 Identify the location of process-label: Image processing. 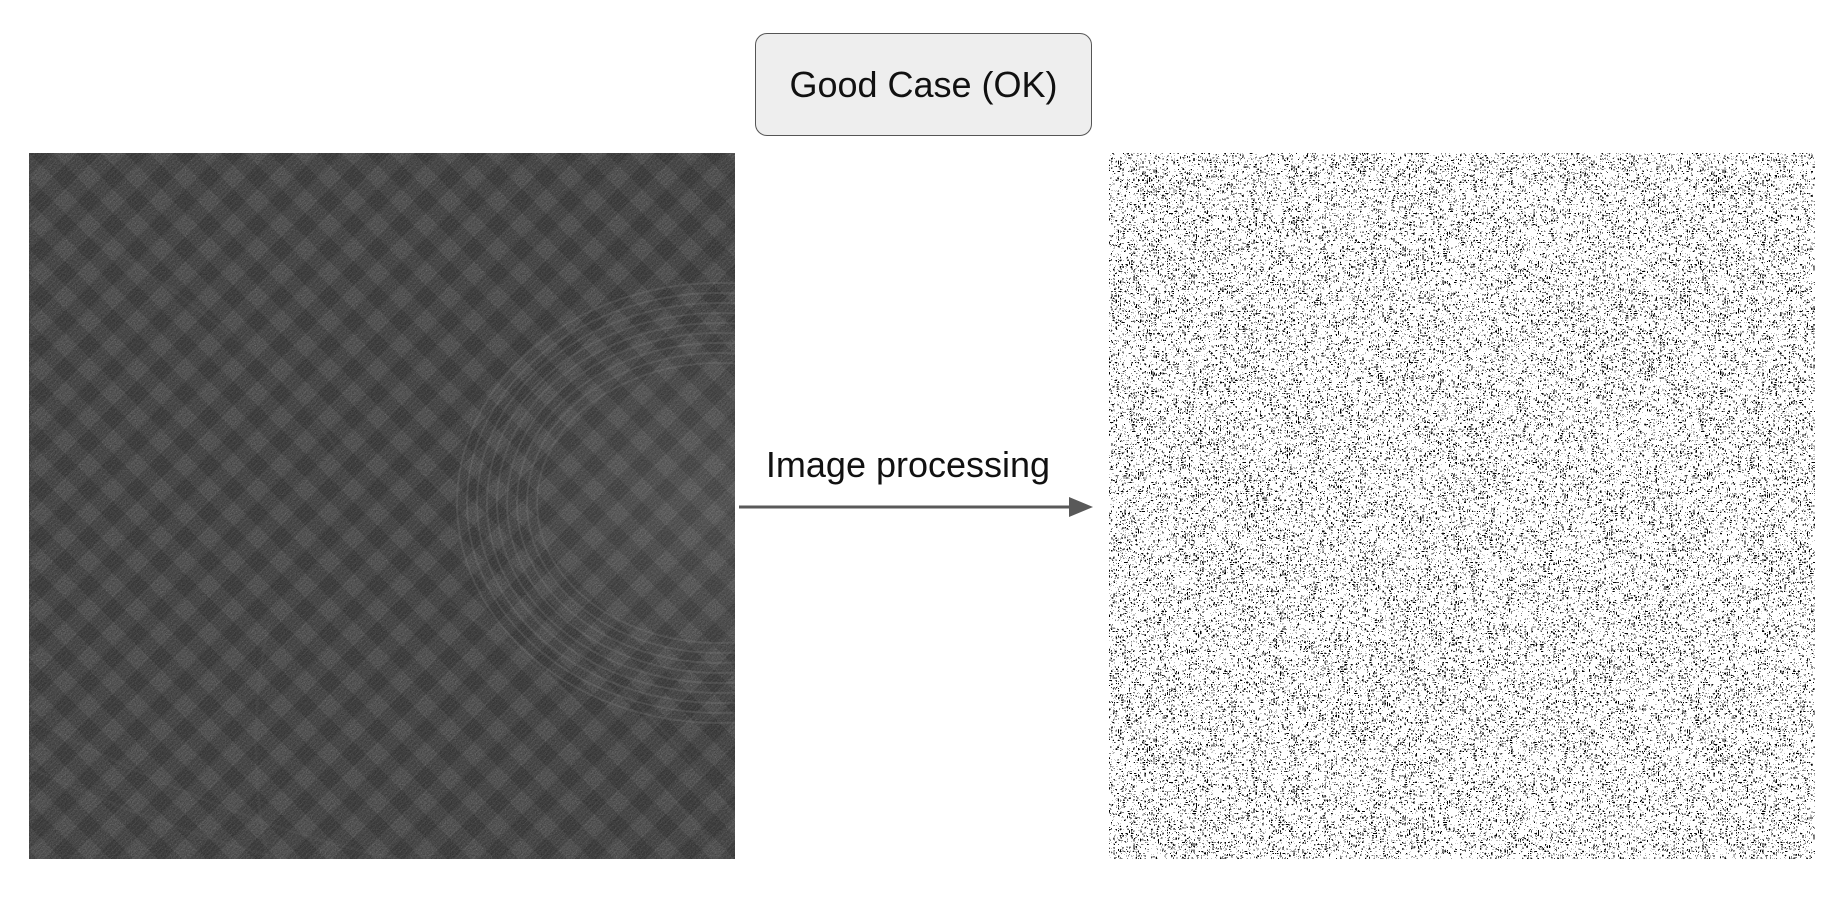
(908, 464).